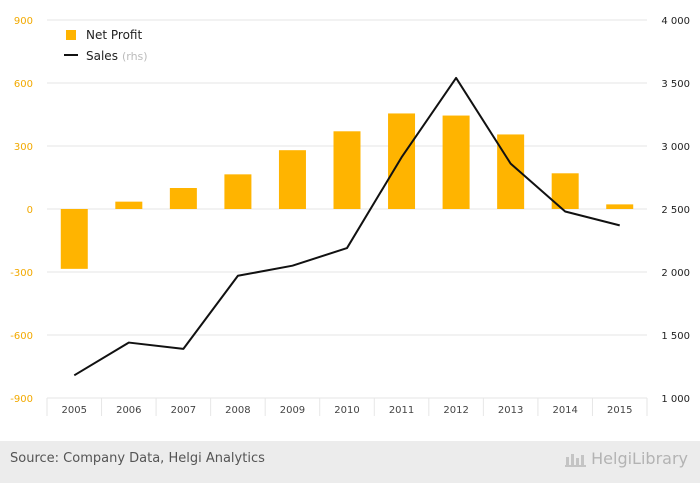 Image resolution: width=700 pixels, height=483 pixels. What do you see at coordinates (237, 410) in the screenshot?
I see `x-tick-label: 2008` at bounding box center [237, 410].